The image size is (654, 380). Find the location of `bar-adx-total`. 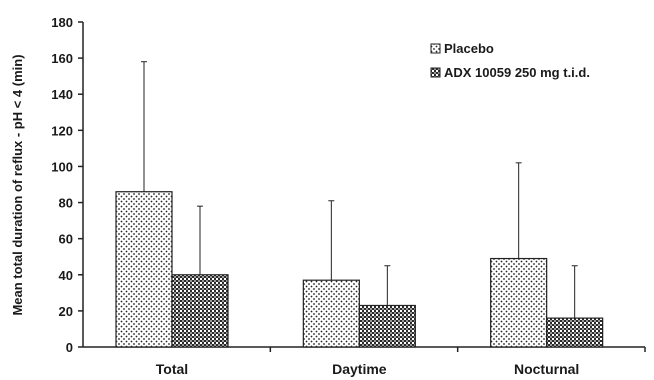

bar-adx-total is located at coordinates (200, 311).